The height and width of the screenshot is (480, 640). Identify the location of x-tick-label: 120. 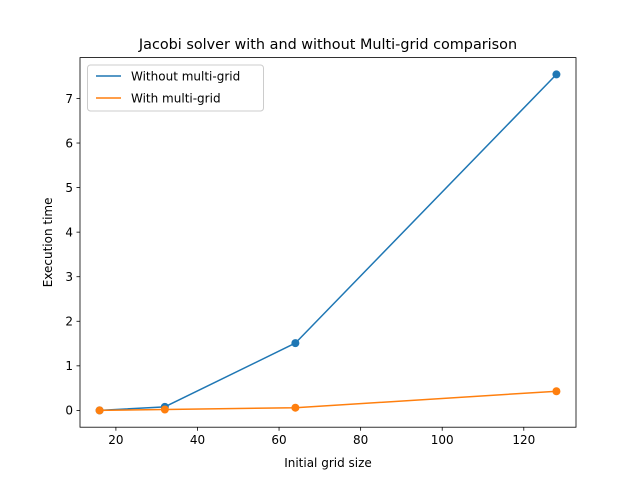
(523, 440).